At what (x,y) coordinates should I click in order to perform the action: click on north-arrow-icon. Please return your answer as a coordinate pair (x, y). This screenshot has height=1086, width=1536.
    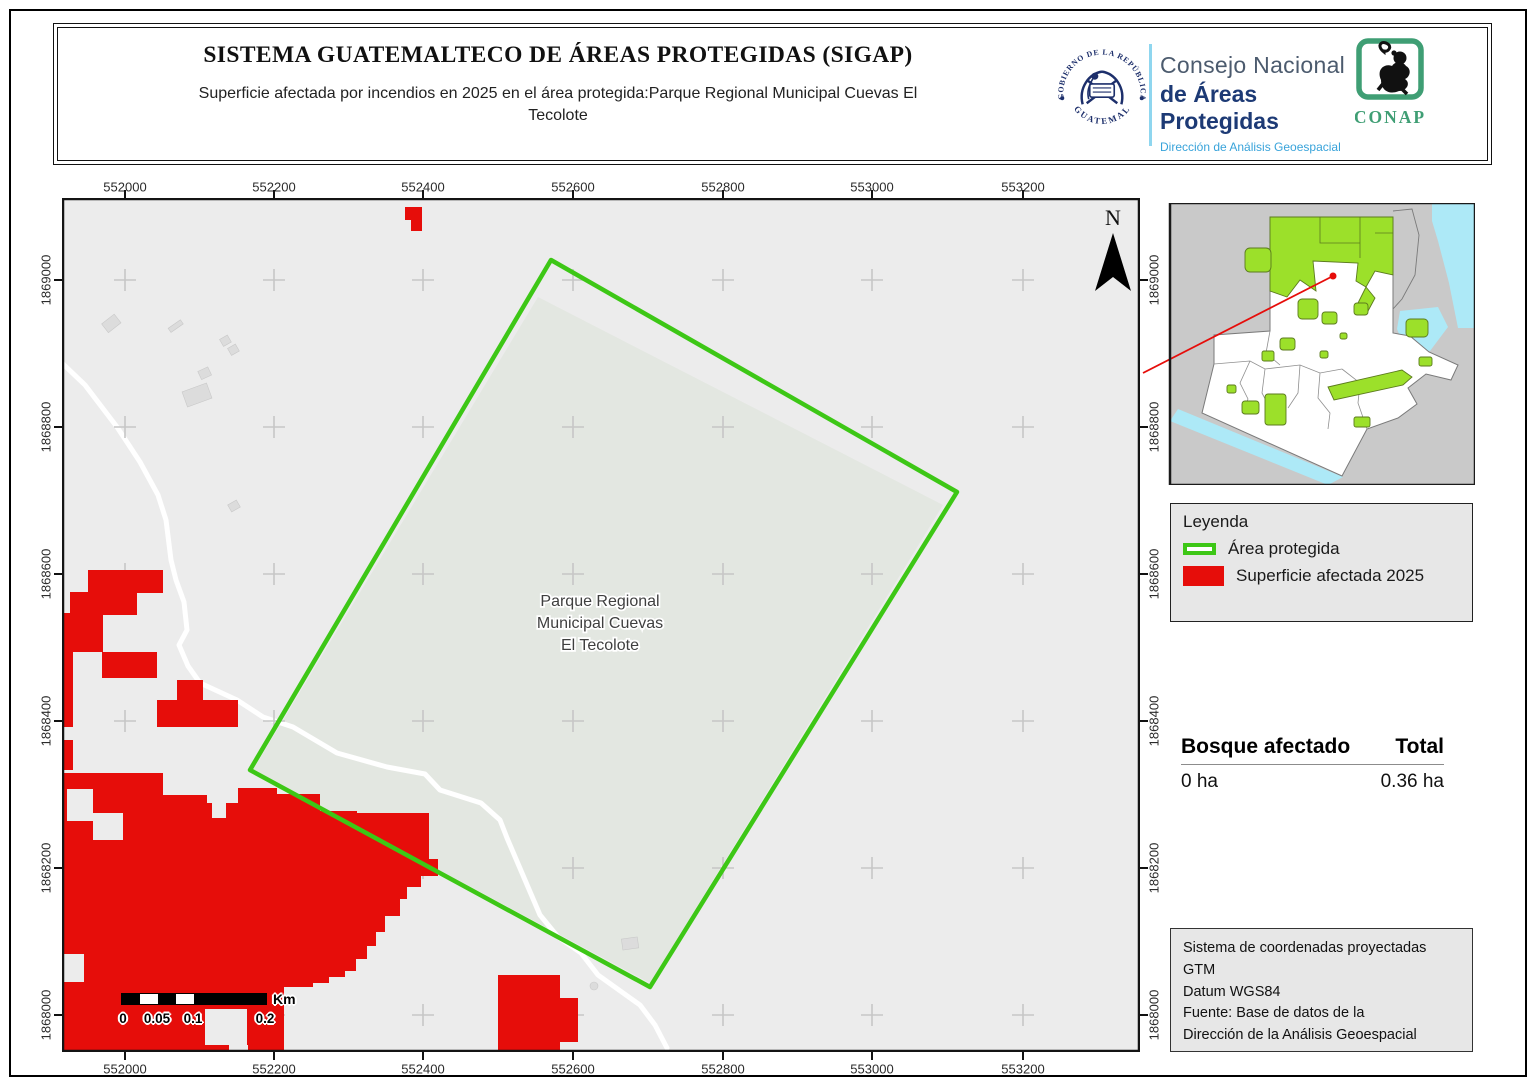
    Looking at the image, I should click on (1113, 262).